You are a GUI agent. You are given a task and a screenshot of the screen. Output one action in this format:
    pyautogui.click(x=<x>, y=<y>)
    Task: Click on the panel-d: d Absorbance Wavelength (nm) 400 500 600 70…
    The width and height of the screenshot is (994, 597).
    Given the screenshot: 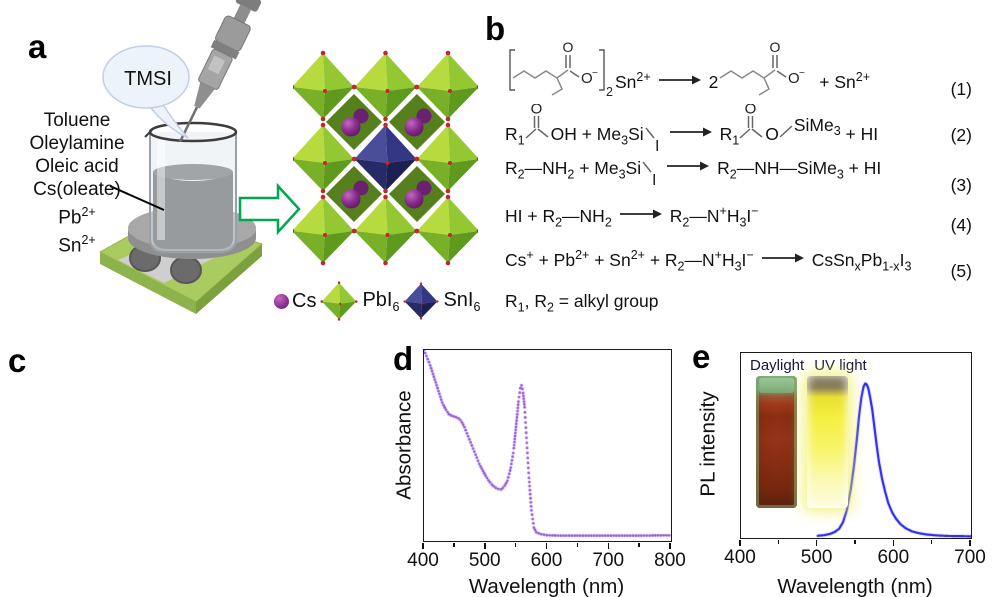 What is the action you would take?
    pyautogui.click(x=540, y=467)
    